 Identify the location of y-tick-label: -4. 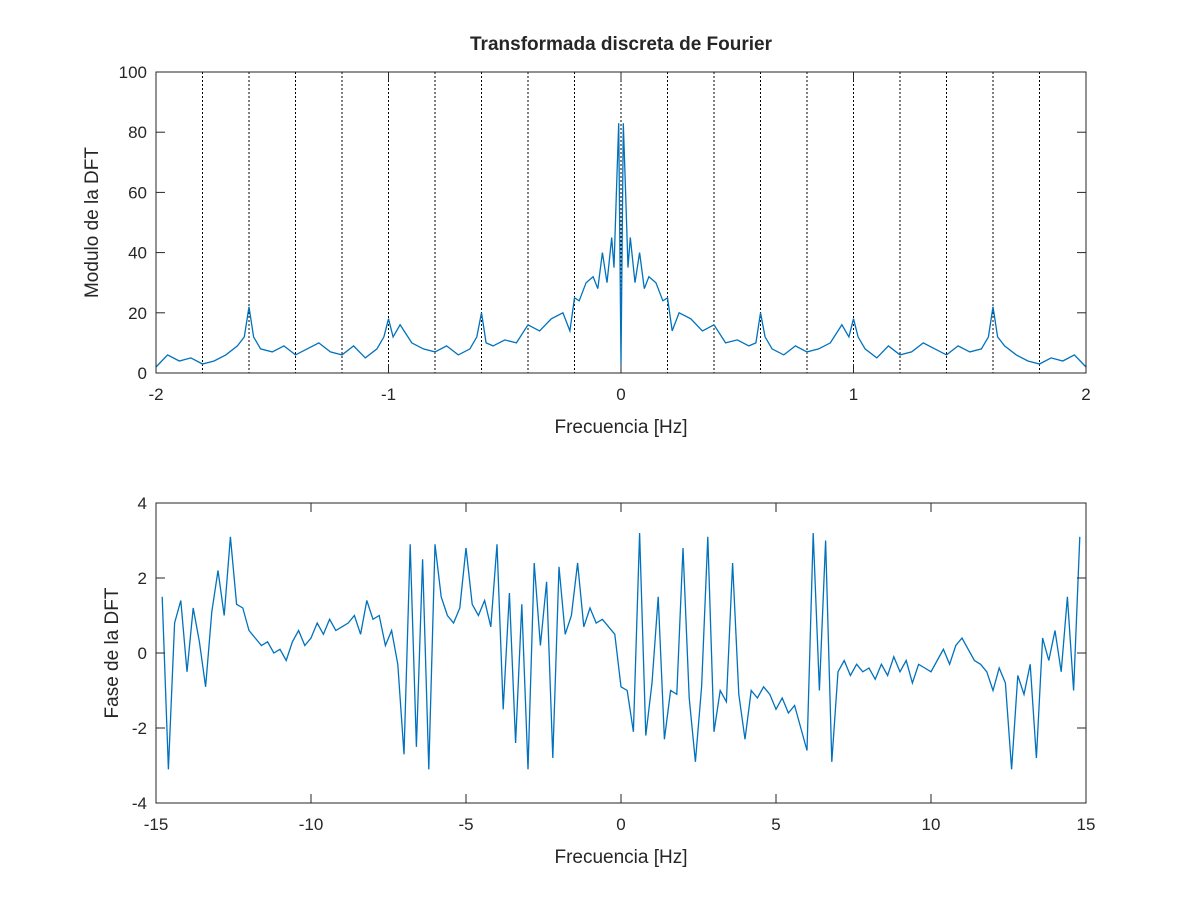
(139, 803).